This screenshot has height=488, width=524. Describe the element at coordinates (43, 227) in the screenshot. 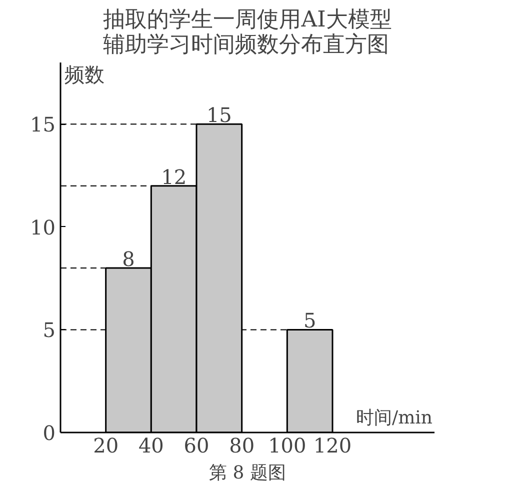

I see `y-tick-label: 10` at that location.